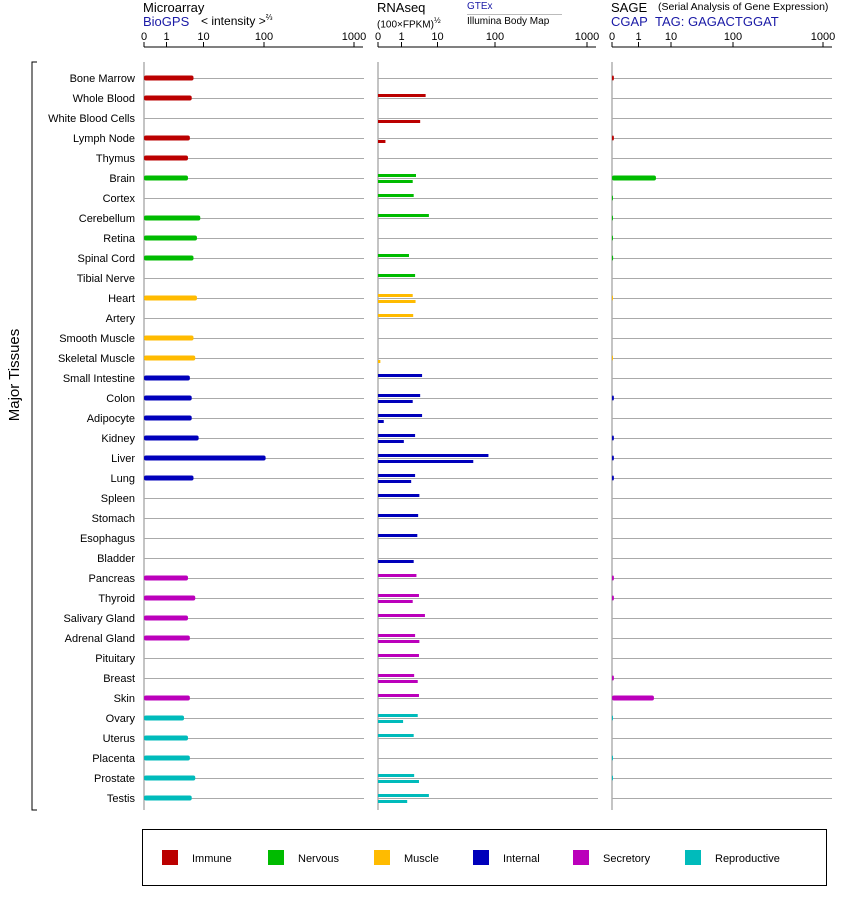  I want to click on legend-label-secretory: Secretory, so click(627, 859).